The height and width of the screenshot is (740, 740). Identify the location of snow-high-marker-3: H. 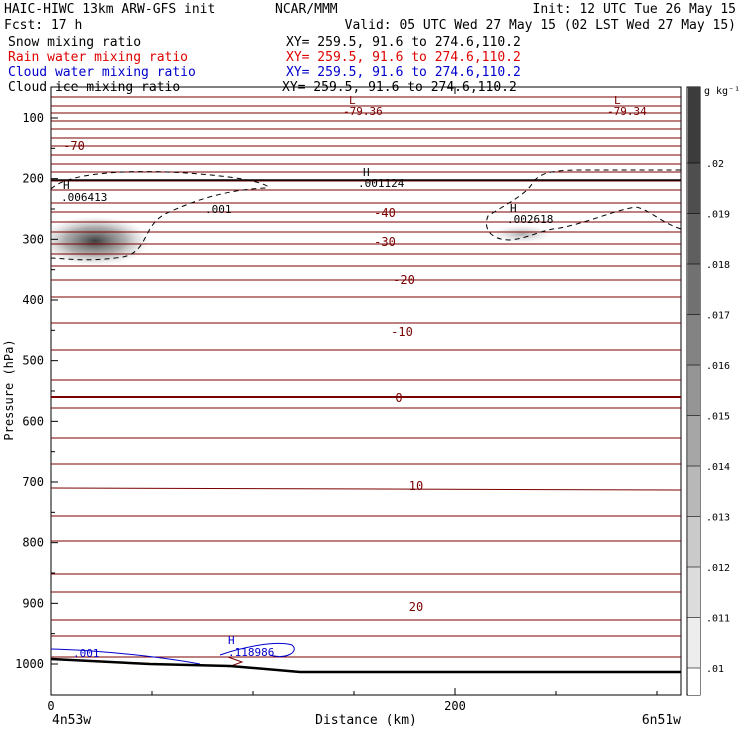
(513, 208).